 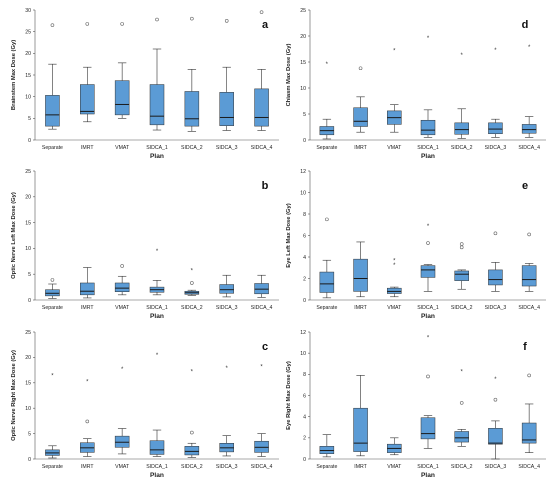 What do you see at coordinates (303, 172) in the screenshot?
I see `y-tick-label: 12` at bounding box center [303, 172].